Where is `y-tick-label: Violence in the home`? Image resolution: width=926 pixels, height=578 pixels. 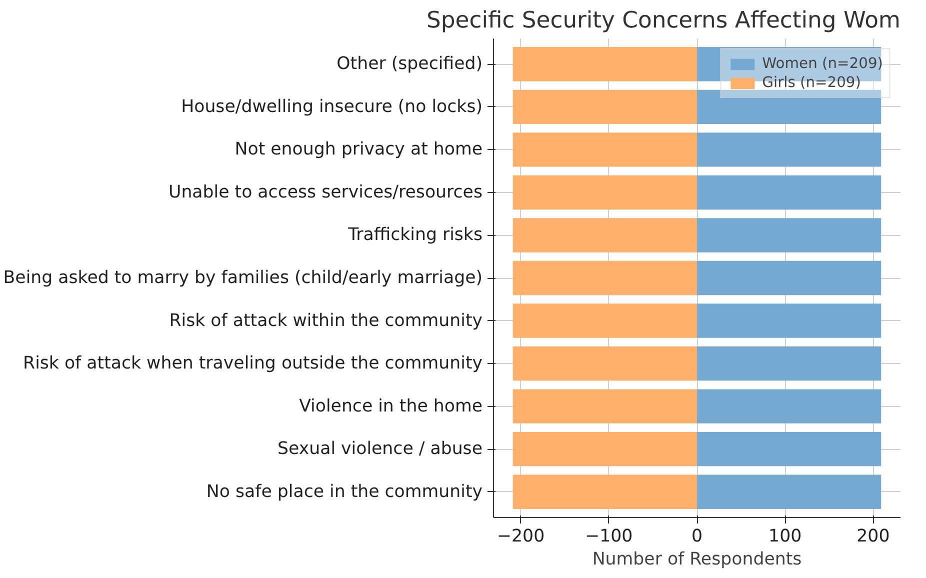
y-tick-label: Violence in the home is located at coordinates (391, 406).